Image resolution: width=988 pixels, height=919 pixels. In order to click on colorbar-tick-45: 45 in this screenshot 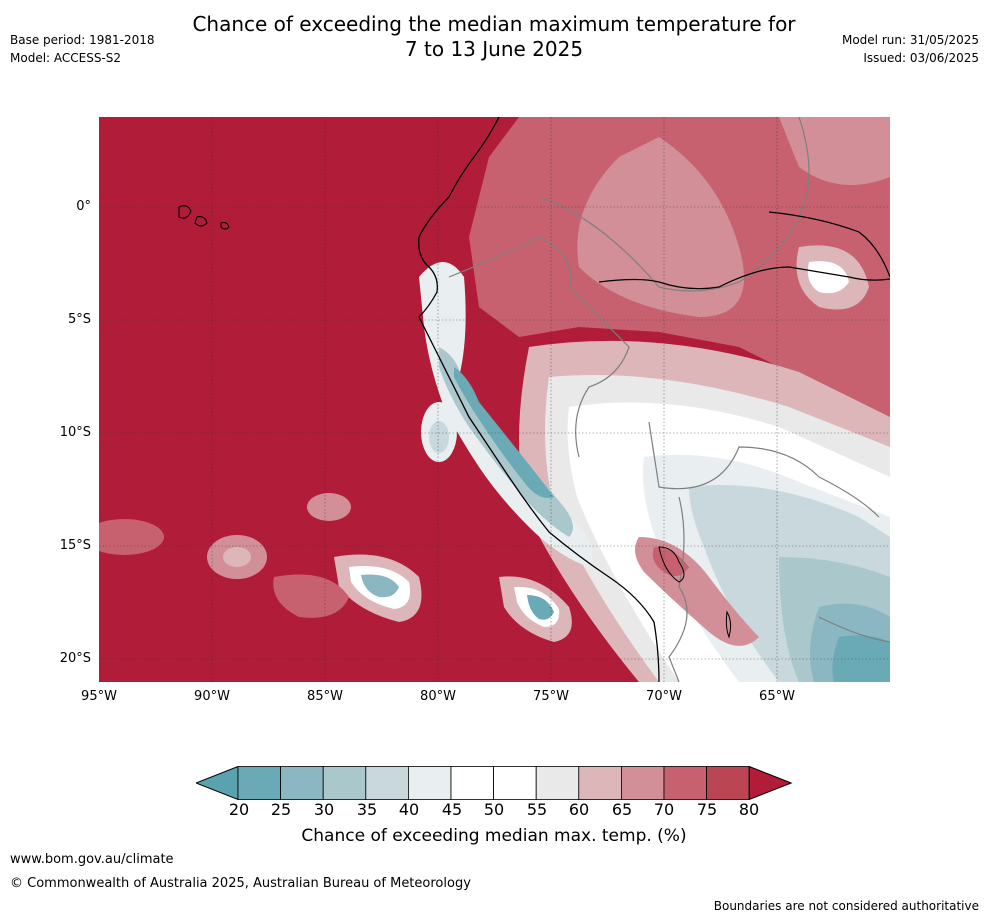, I will do `click(452, 809)`.